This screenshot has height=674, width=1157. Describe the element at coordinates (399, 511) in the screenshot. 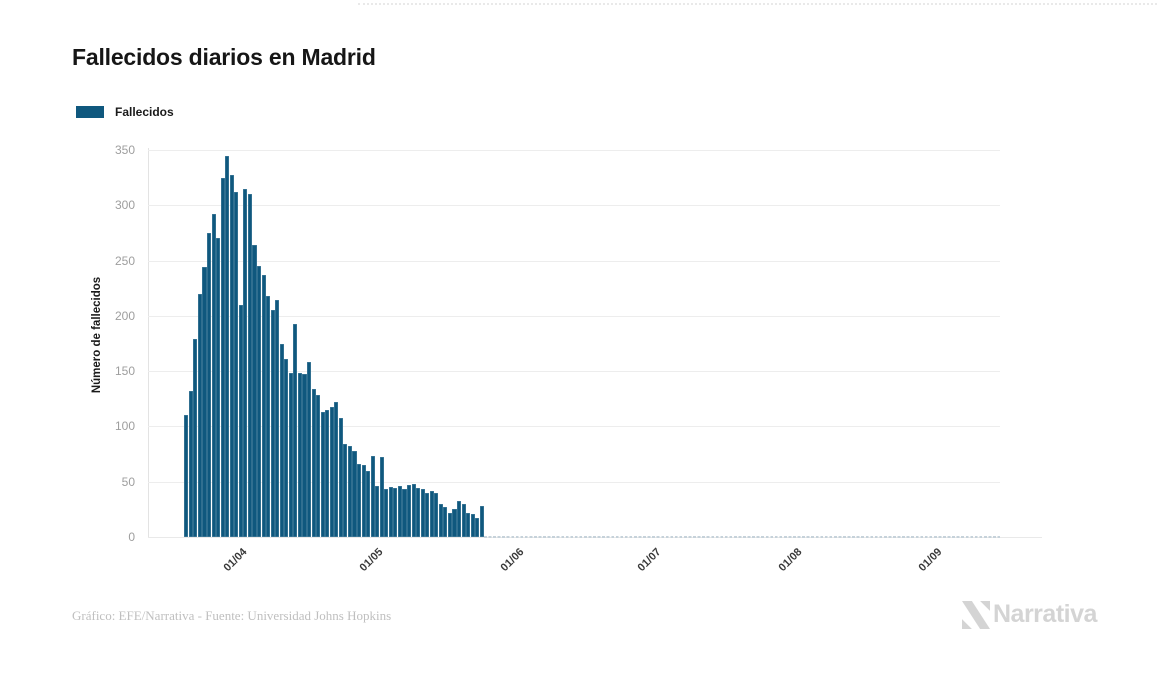

I see `bar-06/05` at that location.